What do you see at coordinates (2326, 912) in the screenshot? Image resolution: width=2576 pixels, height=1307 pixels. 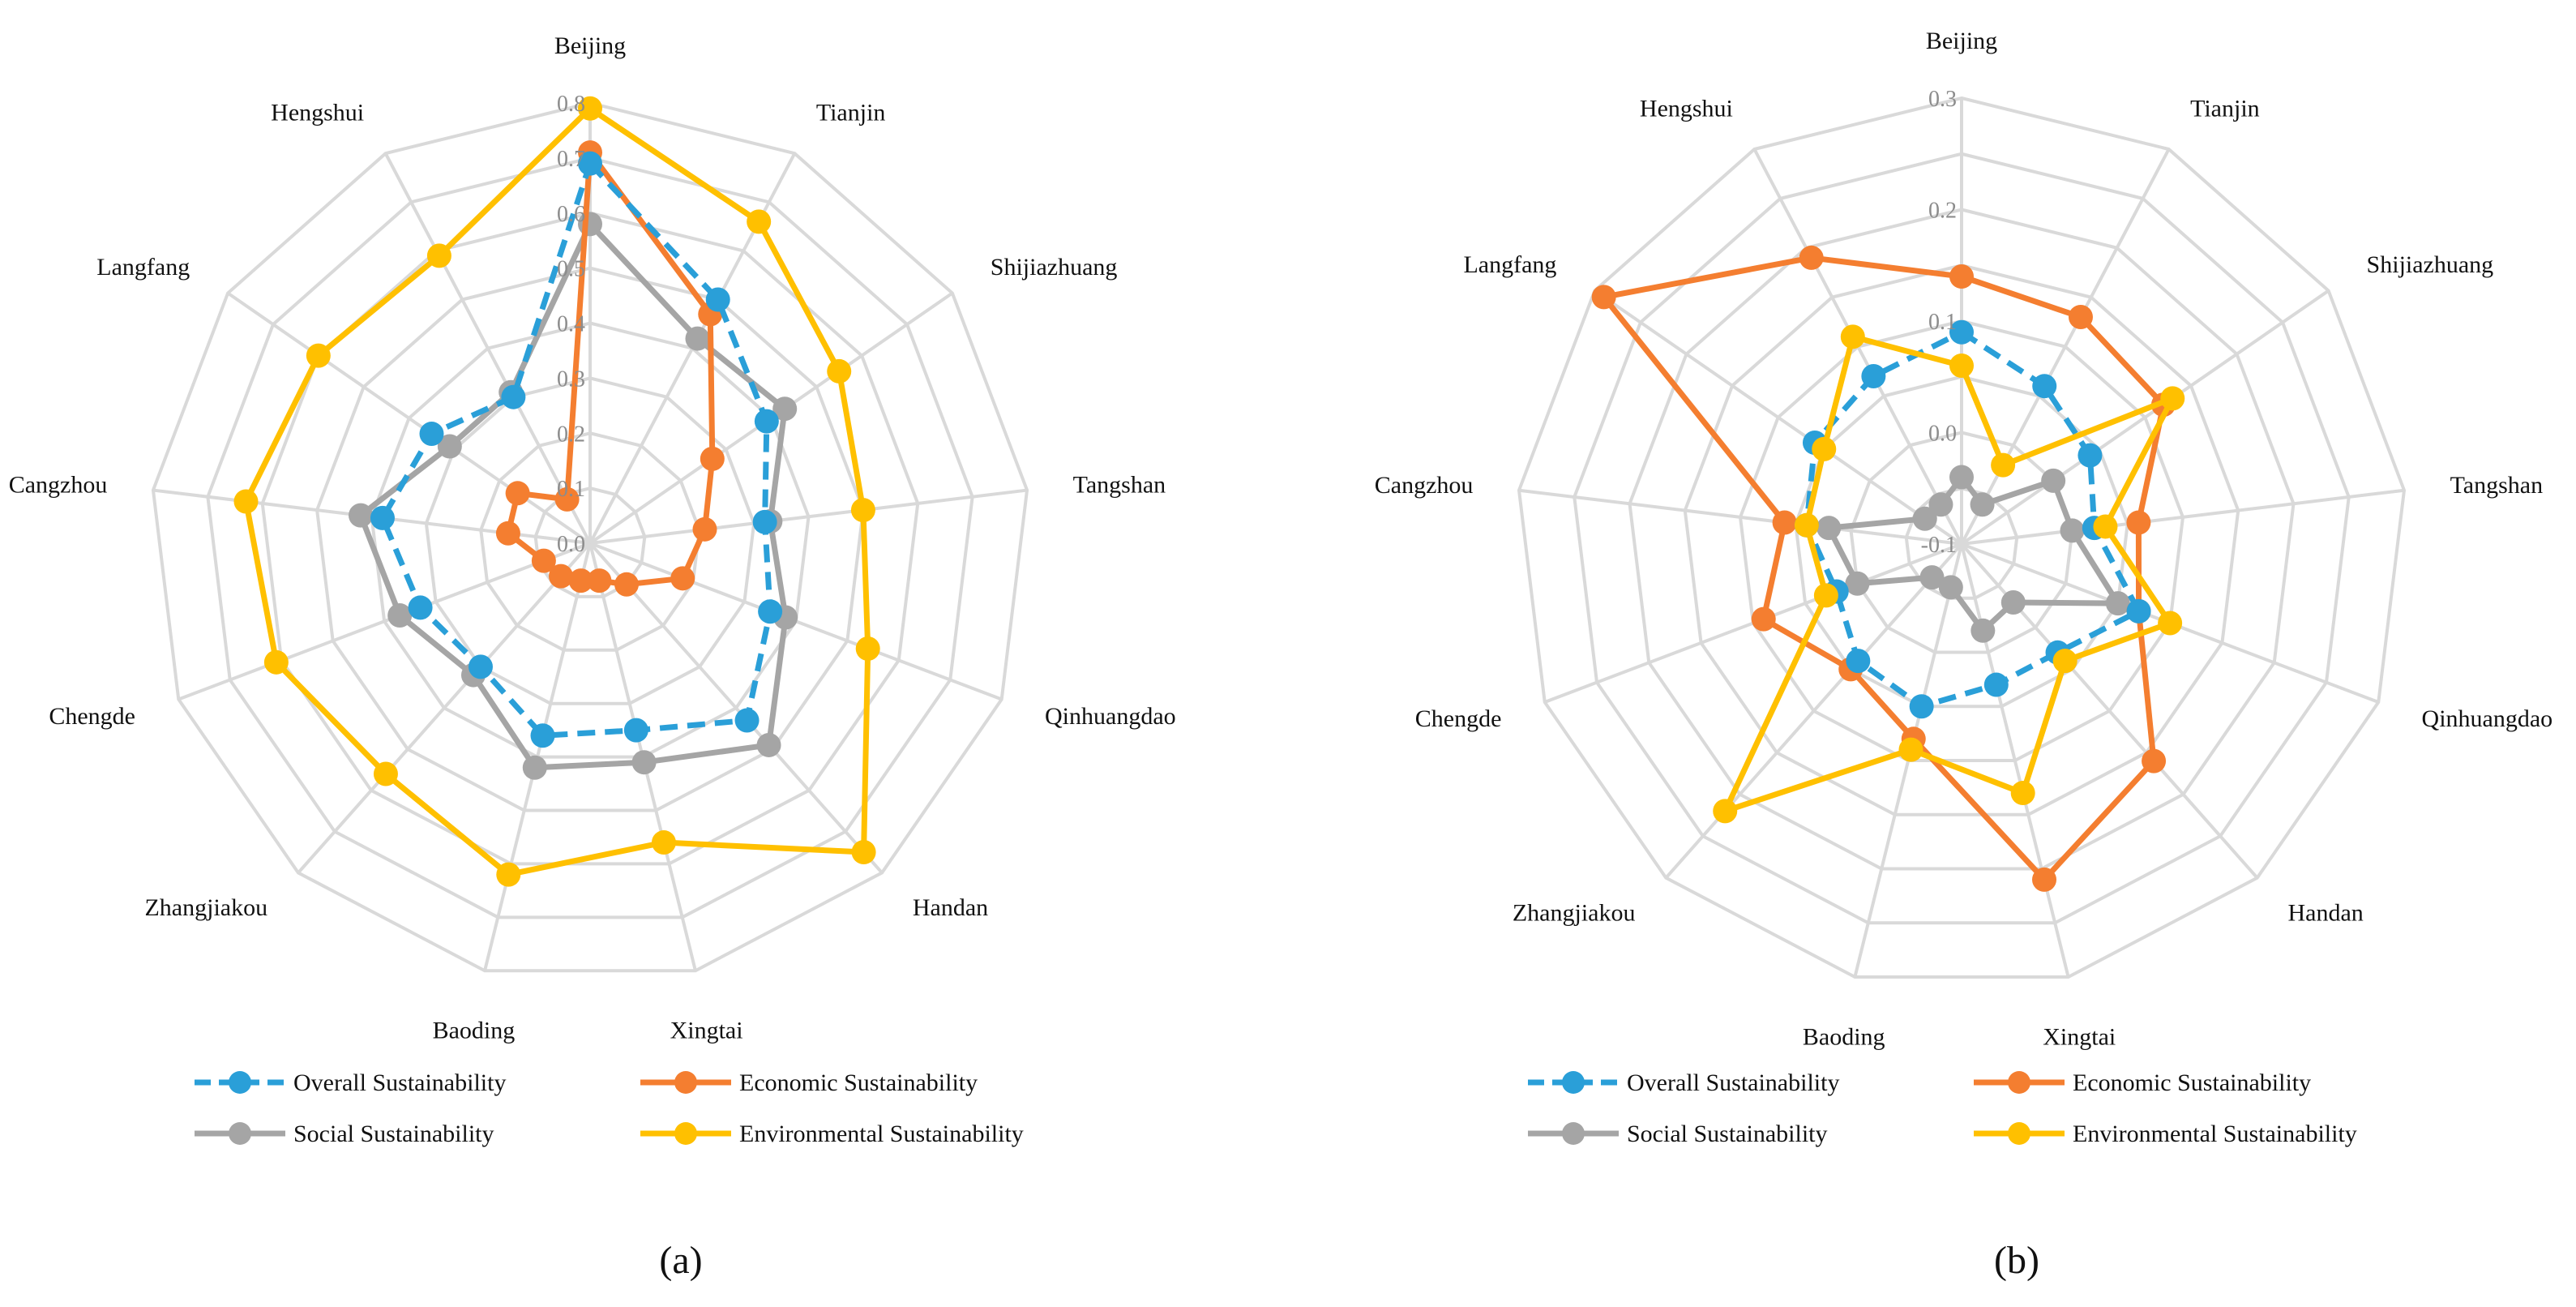 I see `category-label: Handan` at bounding box center [2326, 912].